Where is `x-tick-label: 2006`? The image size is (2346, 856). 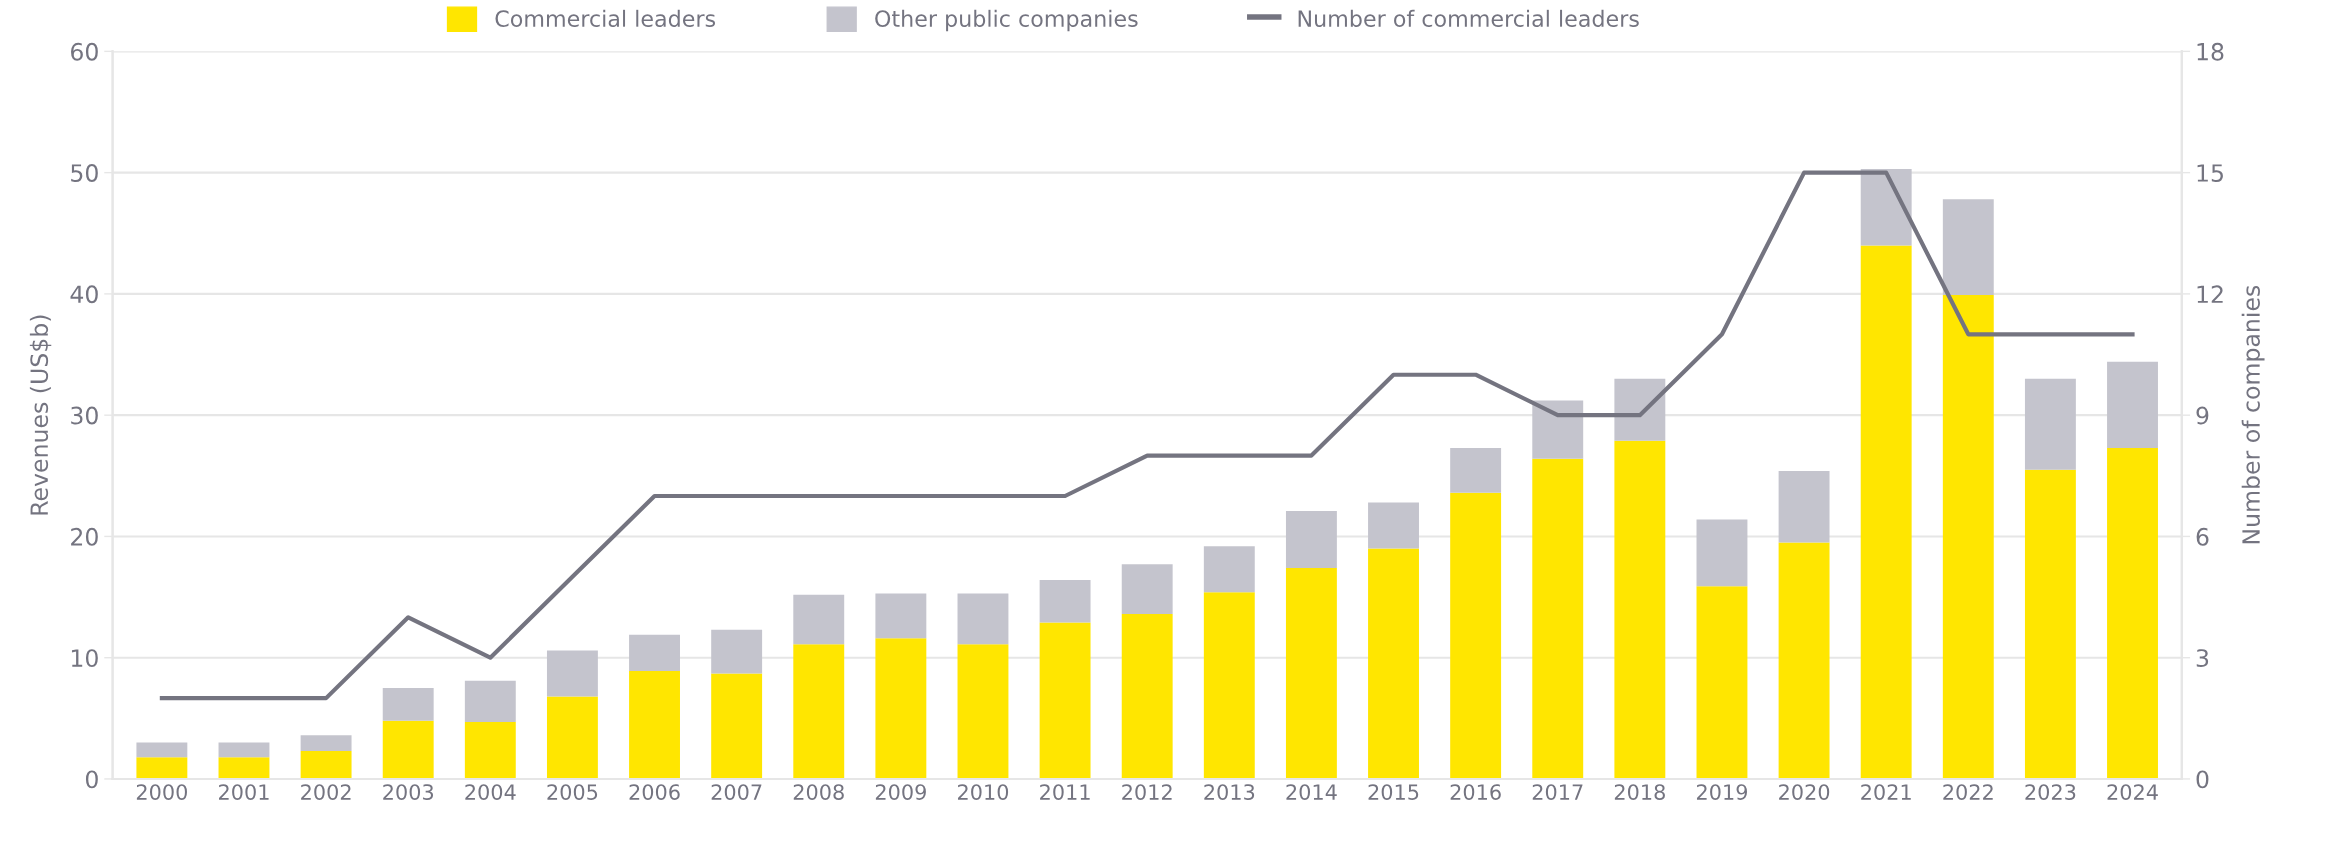 x-tick-label: 2006 is located at coordinates (654, 792).